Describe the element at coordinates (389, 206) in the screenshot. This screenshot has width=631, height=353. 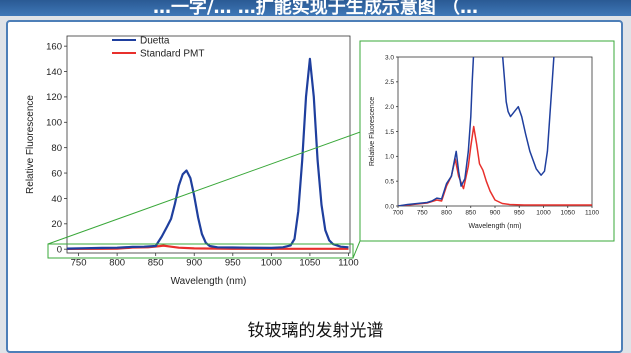
I see `inset-y-tick-label: 0.0` at that location.